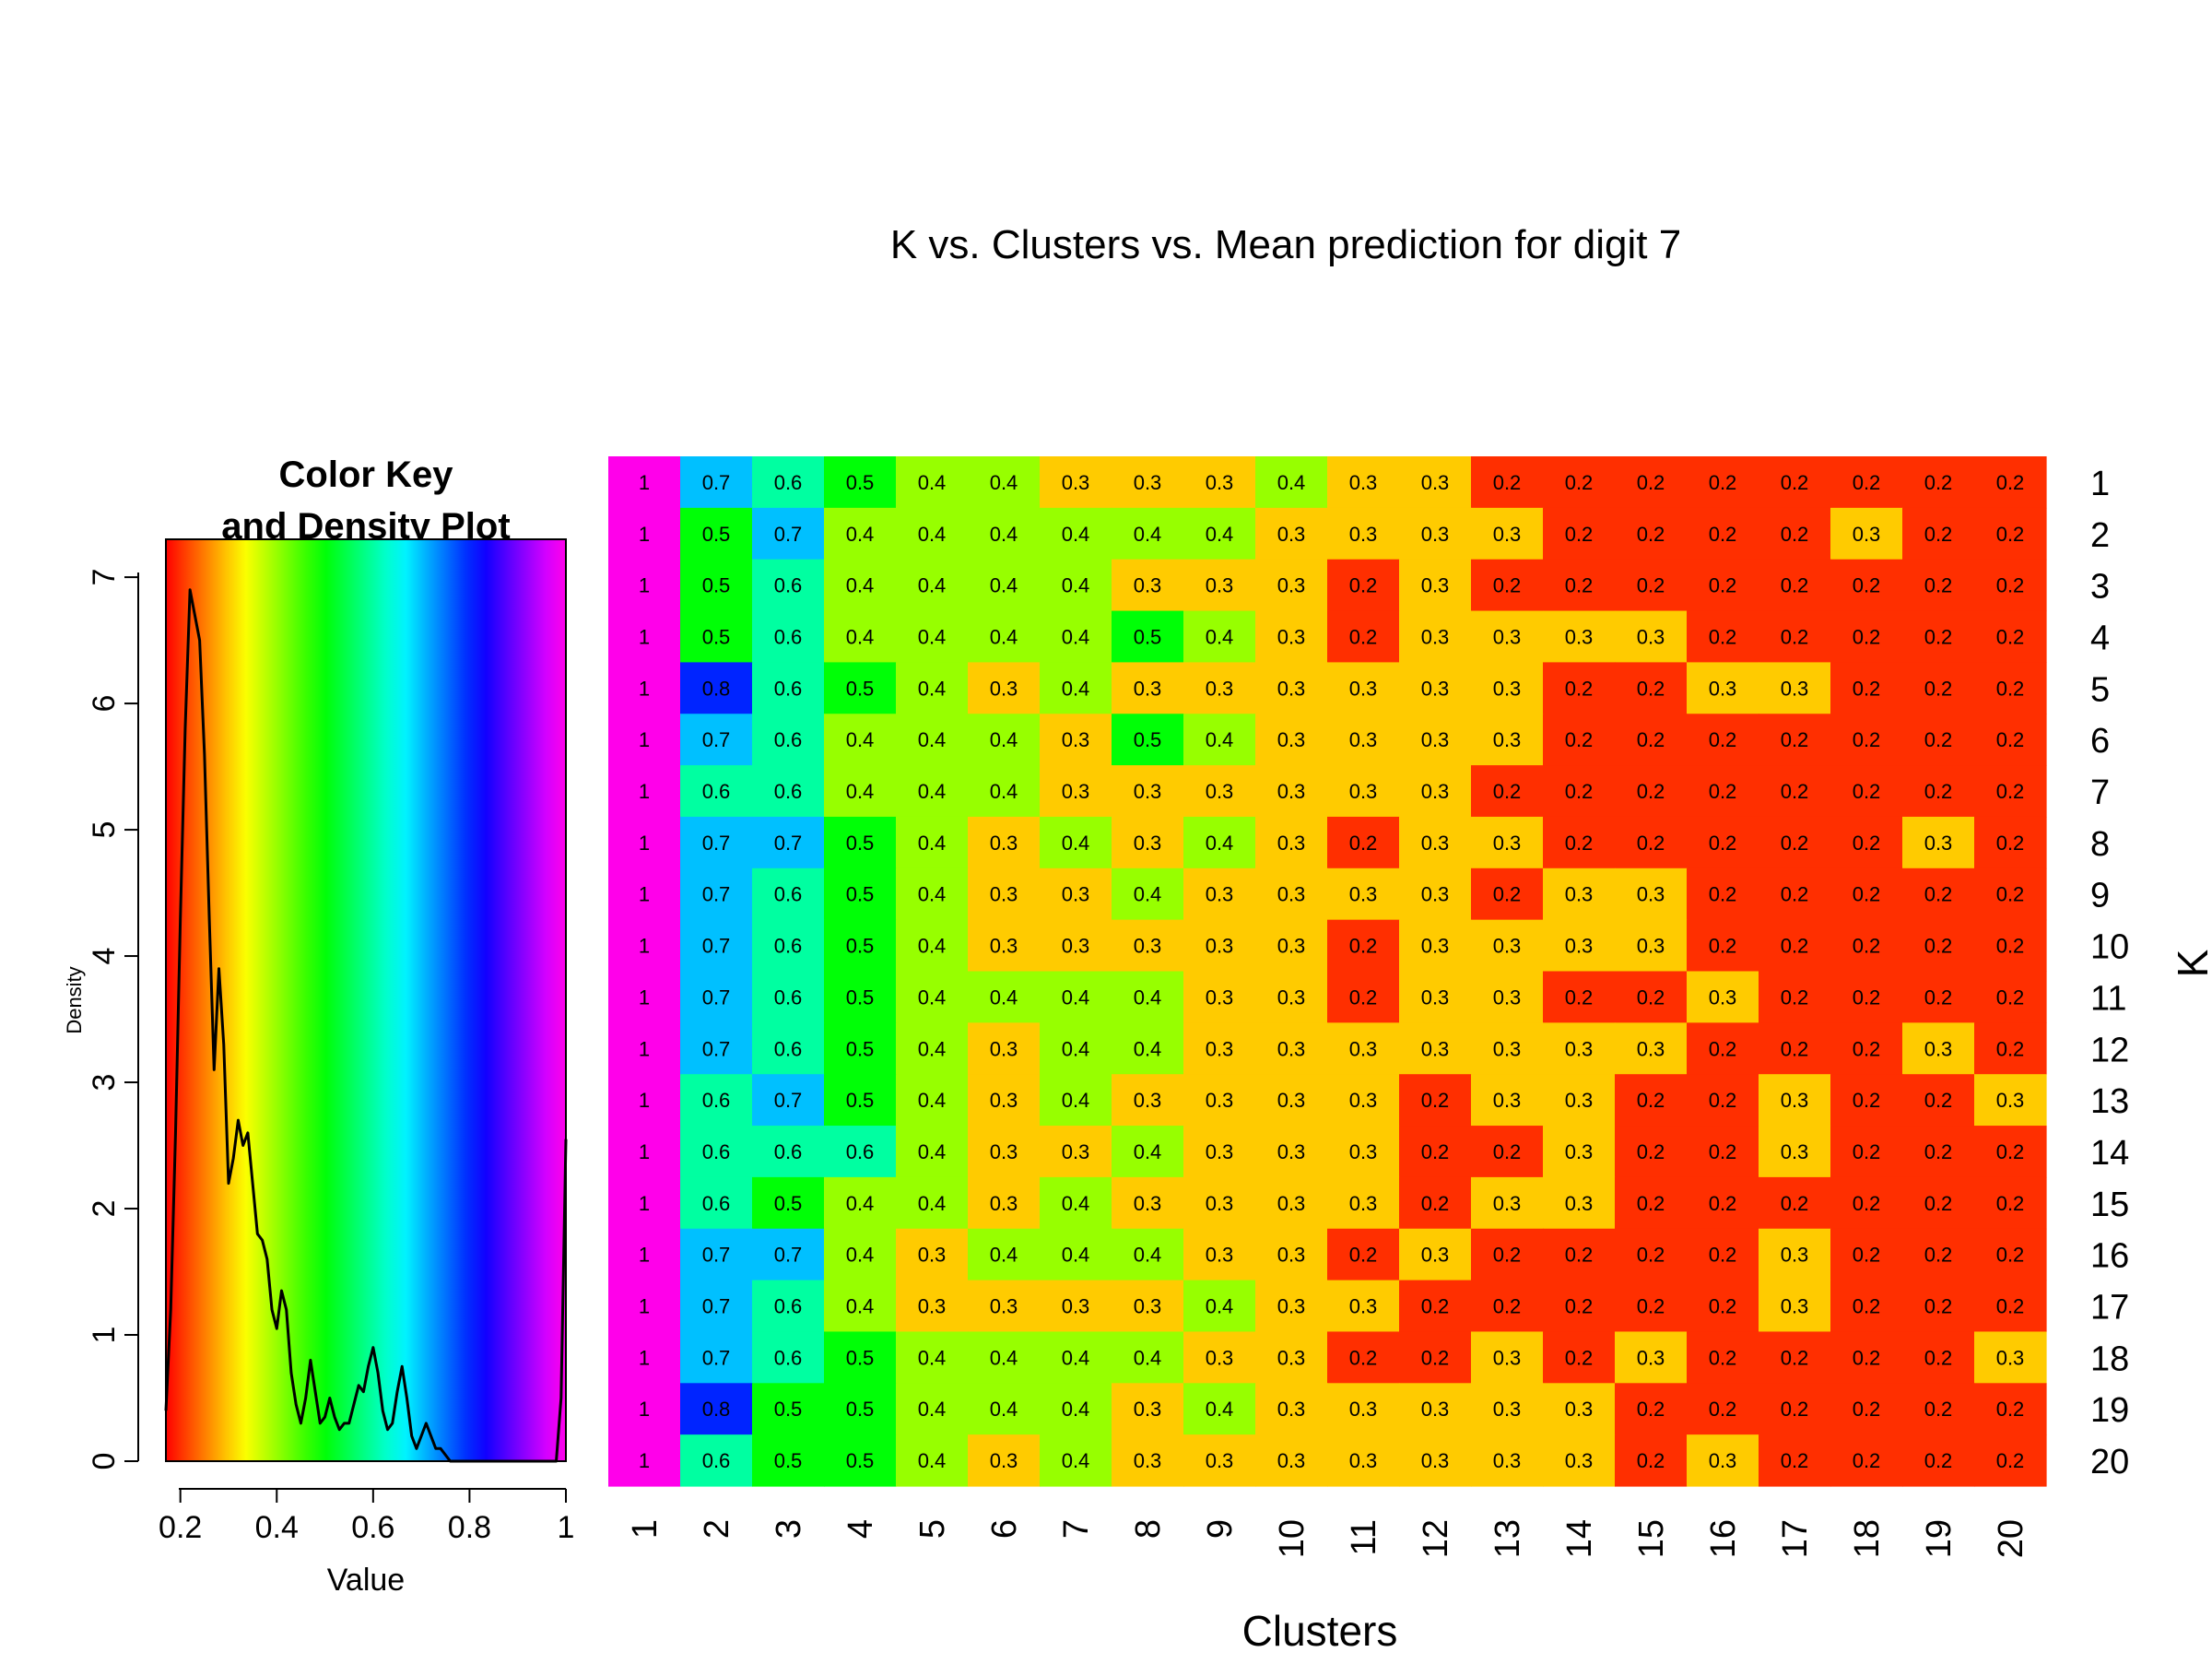  Describe the element at coordinates (366, 1025) in the screenshot. I see `density-curve-layer` at that location.